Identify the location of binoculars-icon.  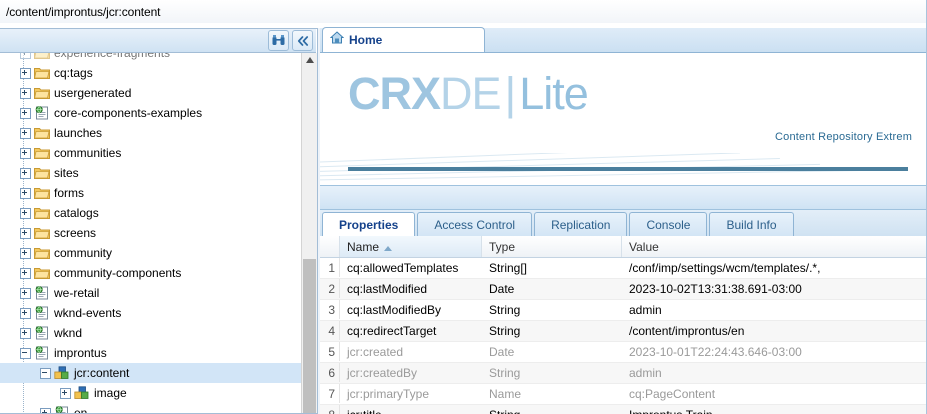
(278, 40).